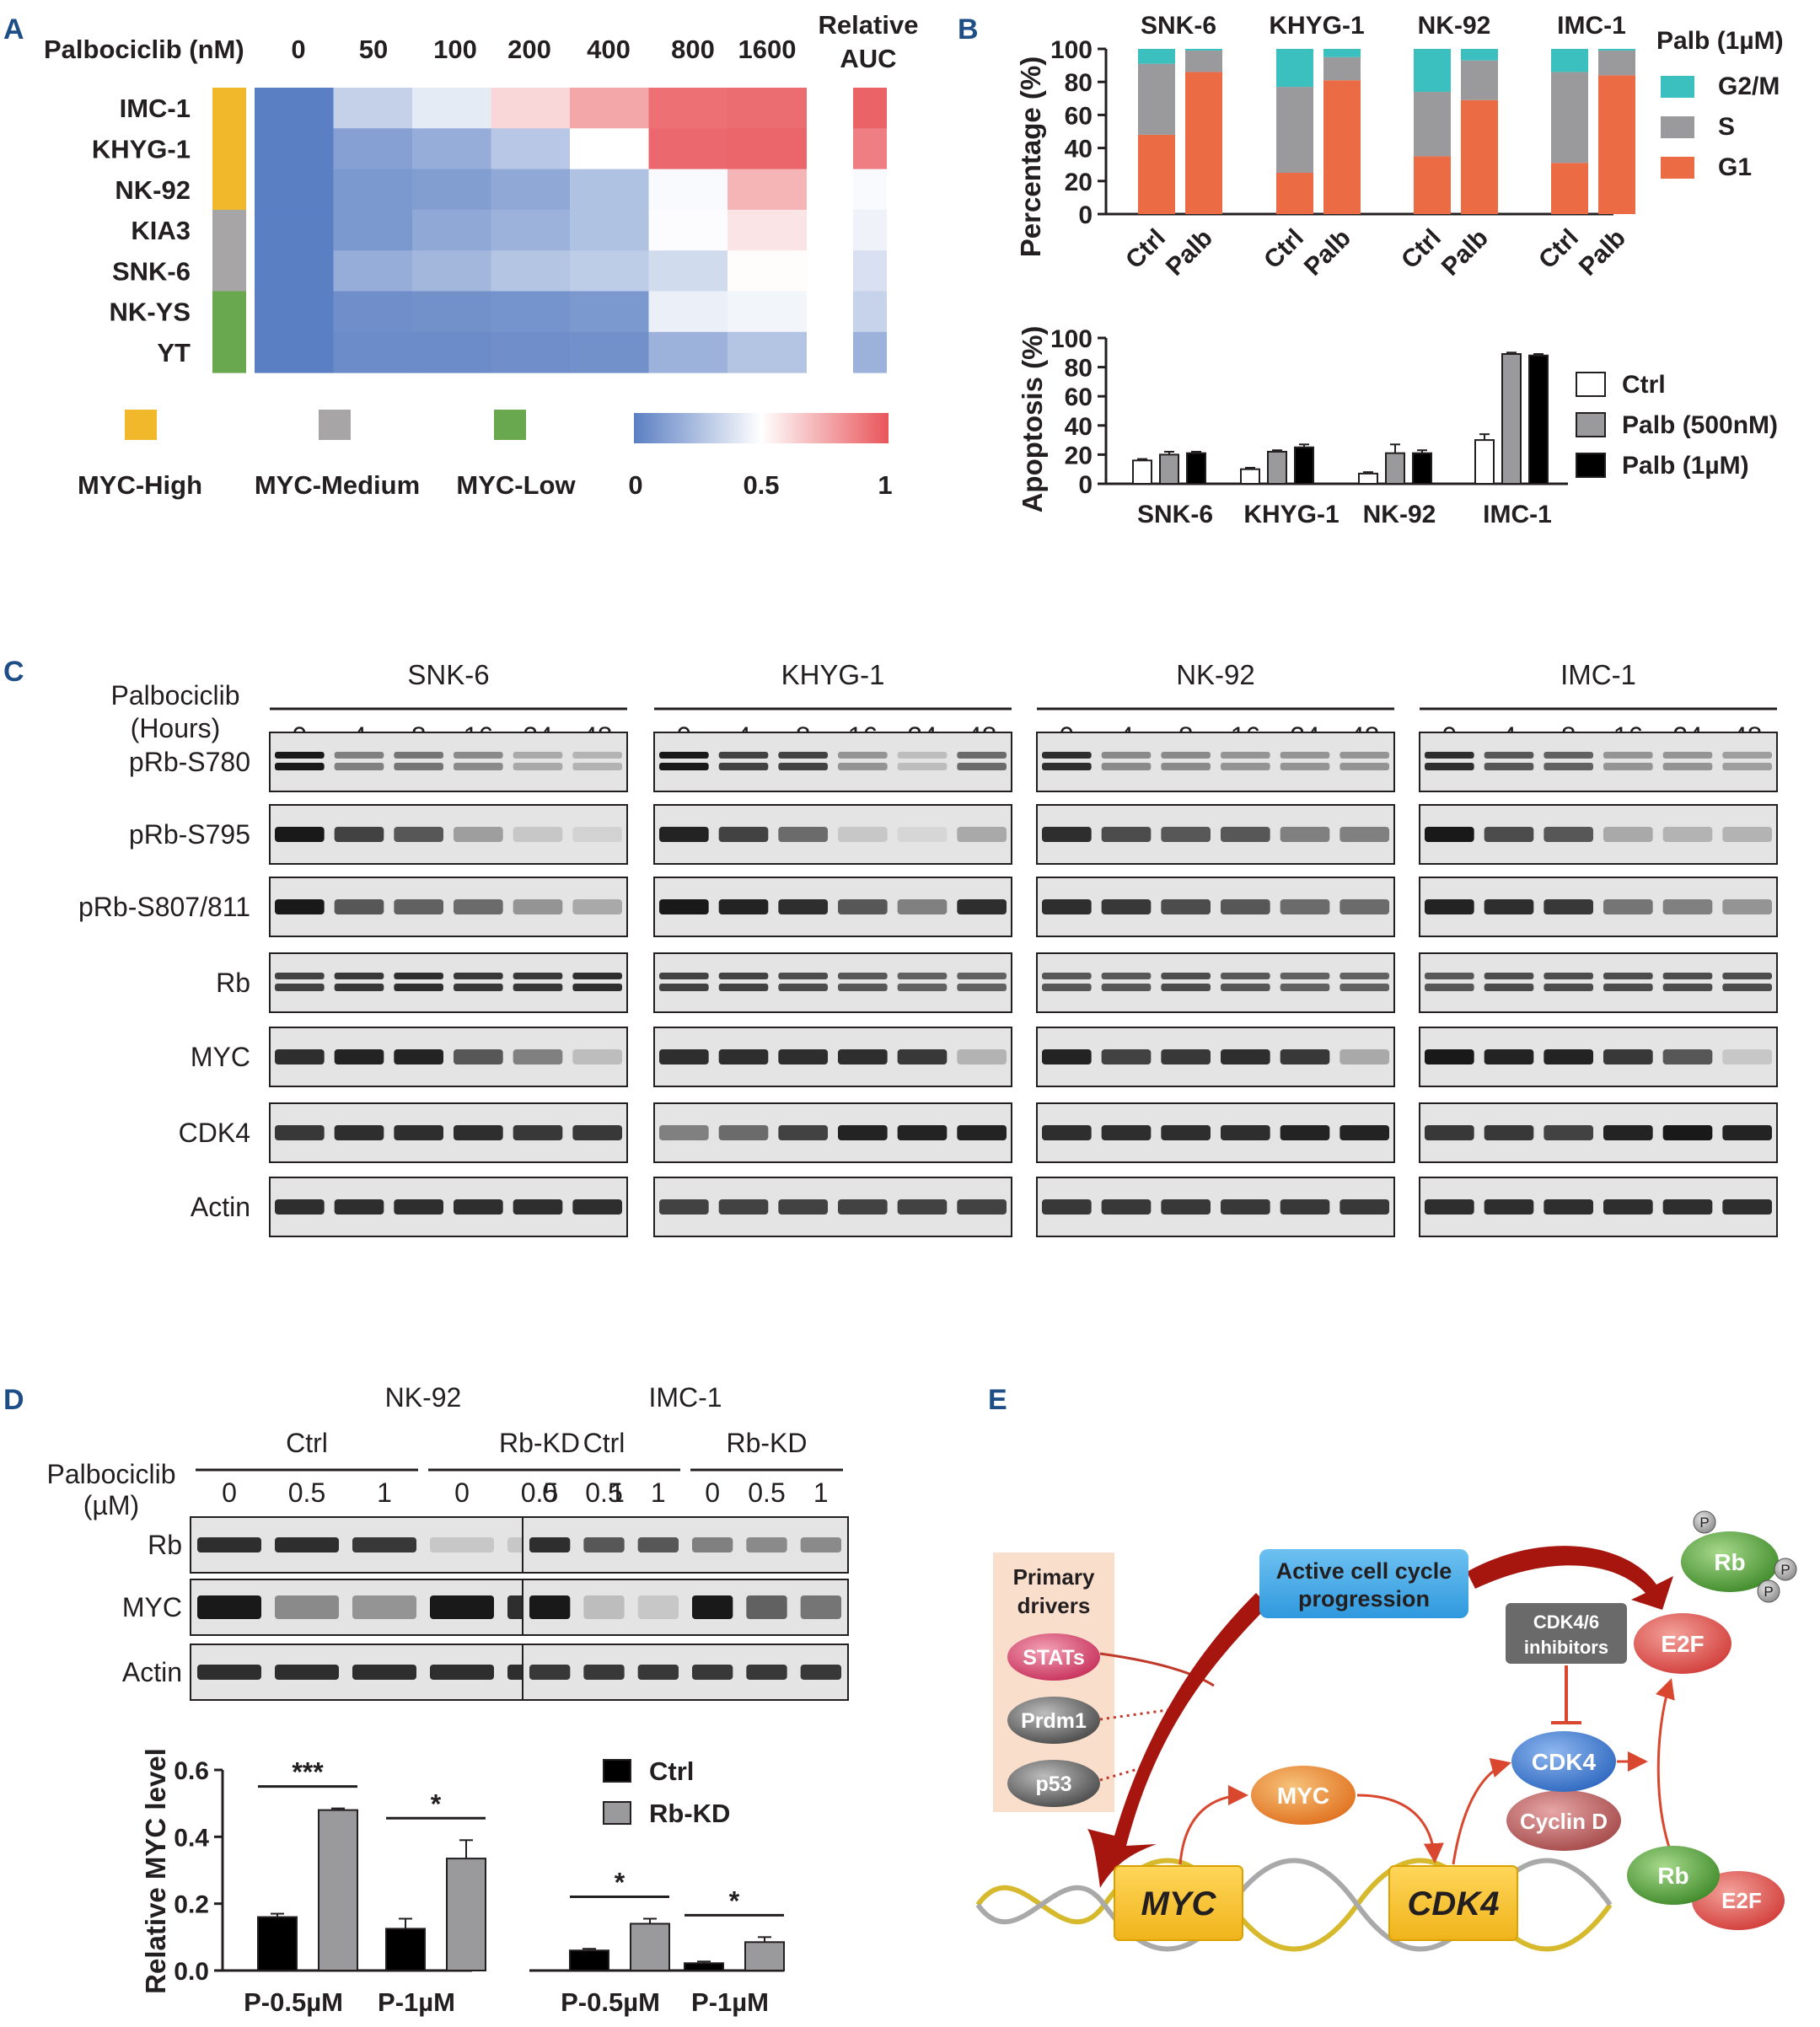 Image resolution: width=1820 pixels, height=2027 pixels. I want to click on ap-legend-swatch, so click(1591, 384).